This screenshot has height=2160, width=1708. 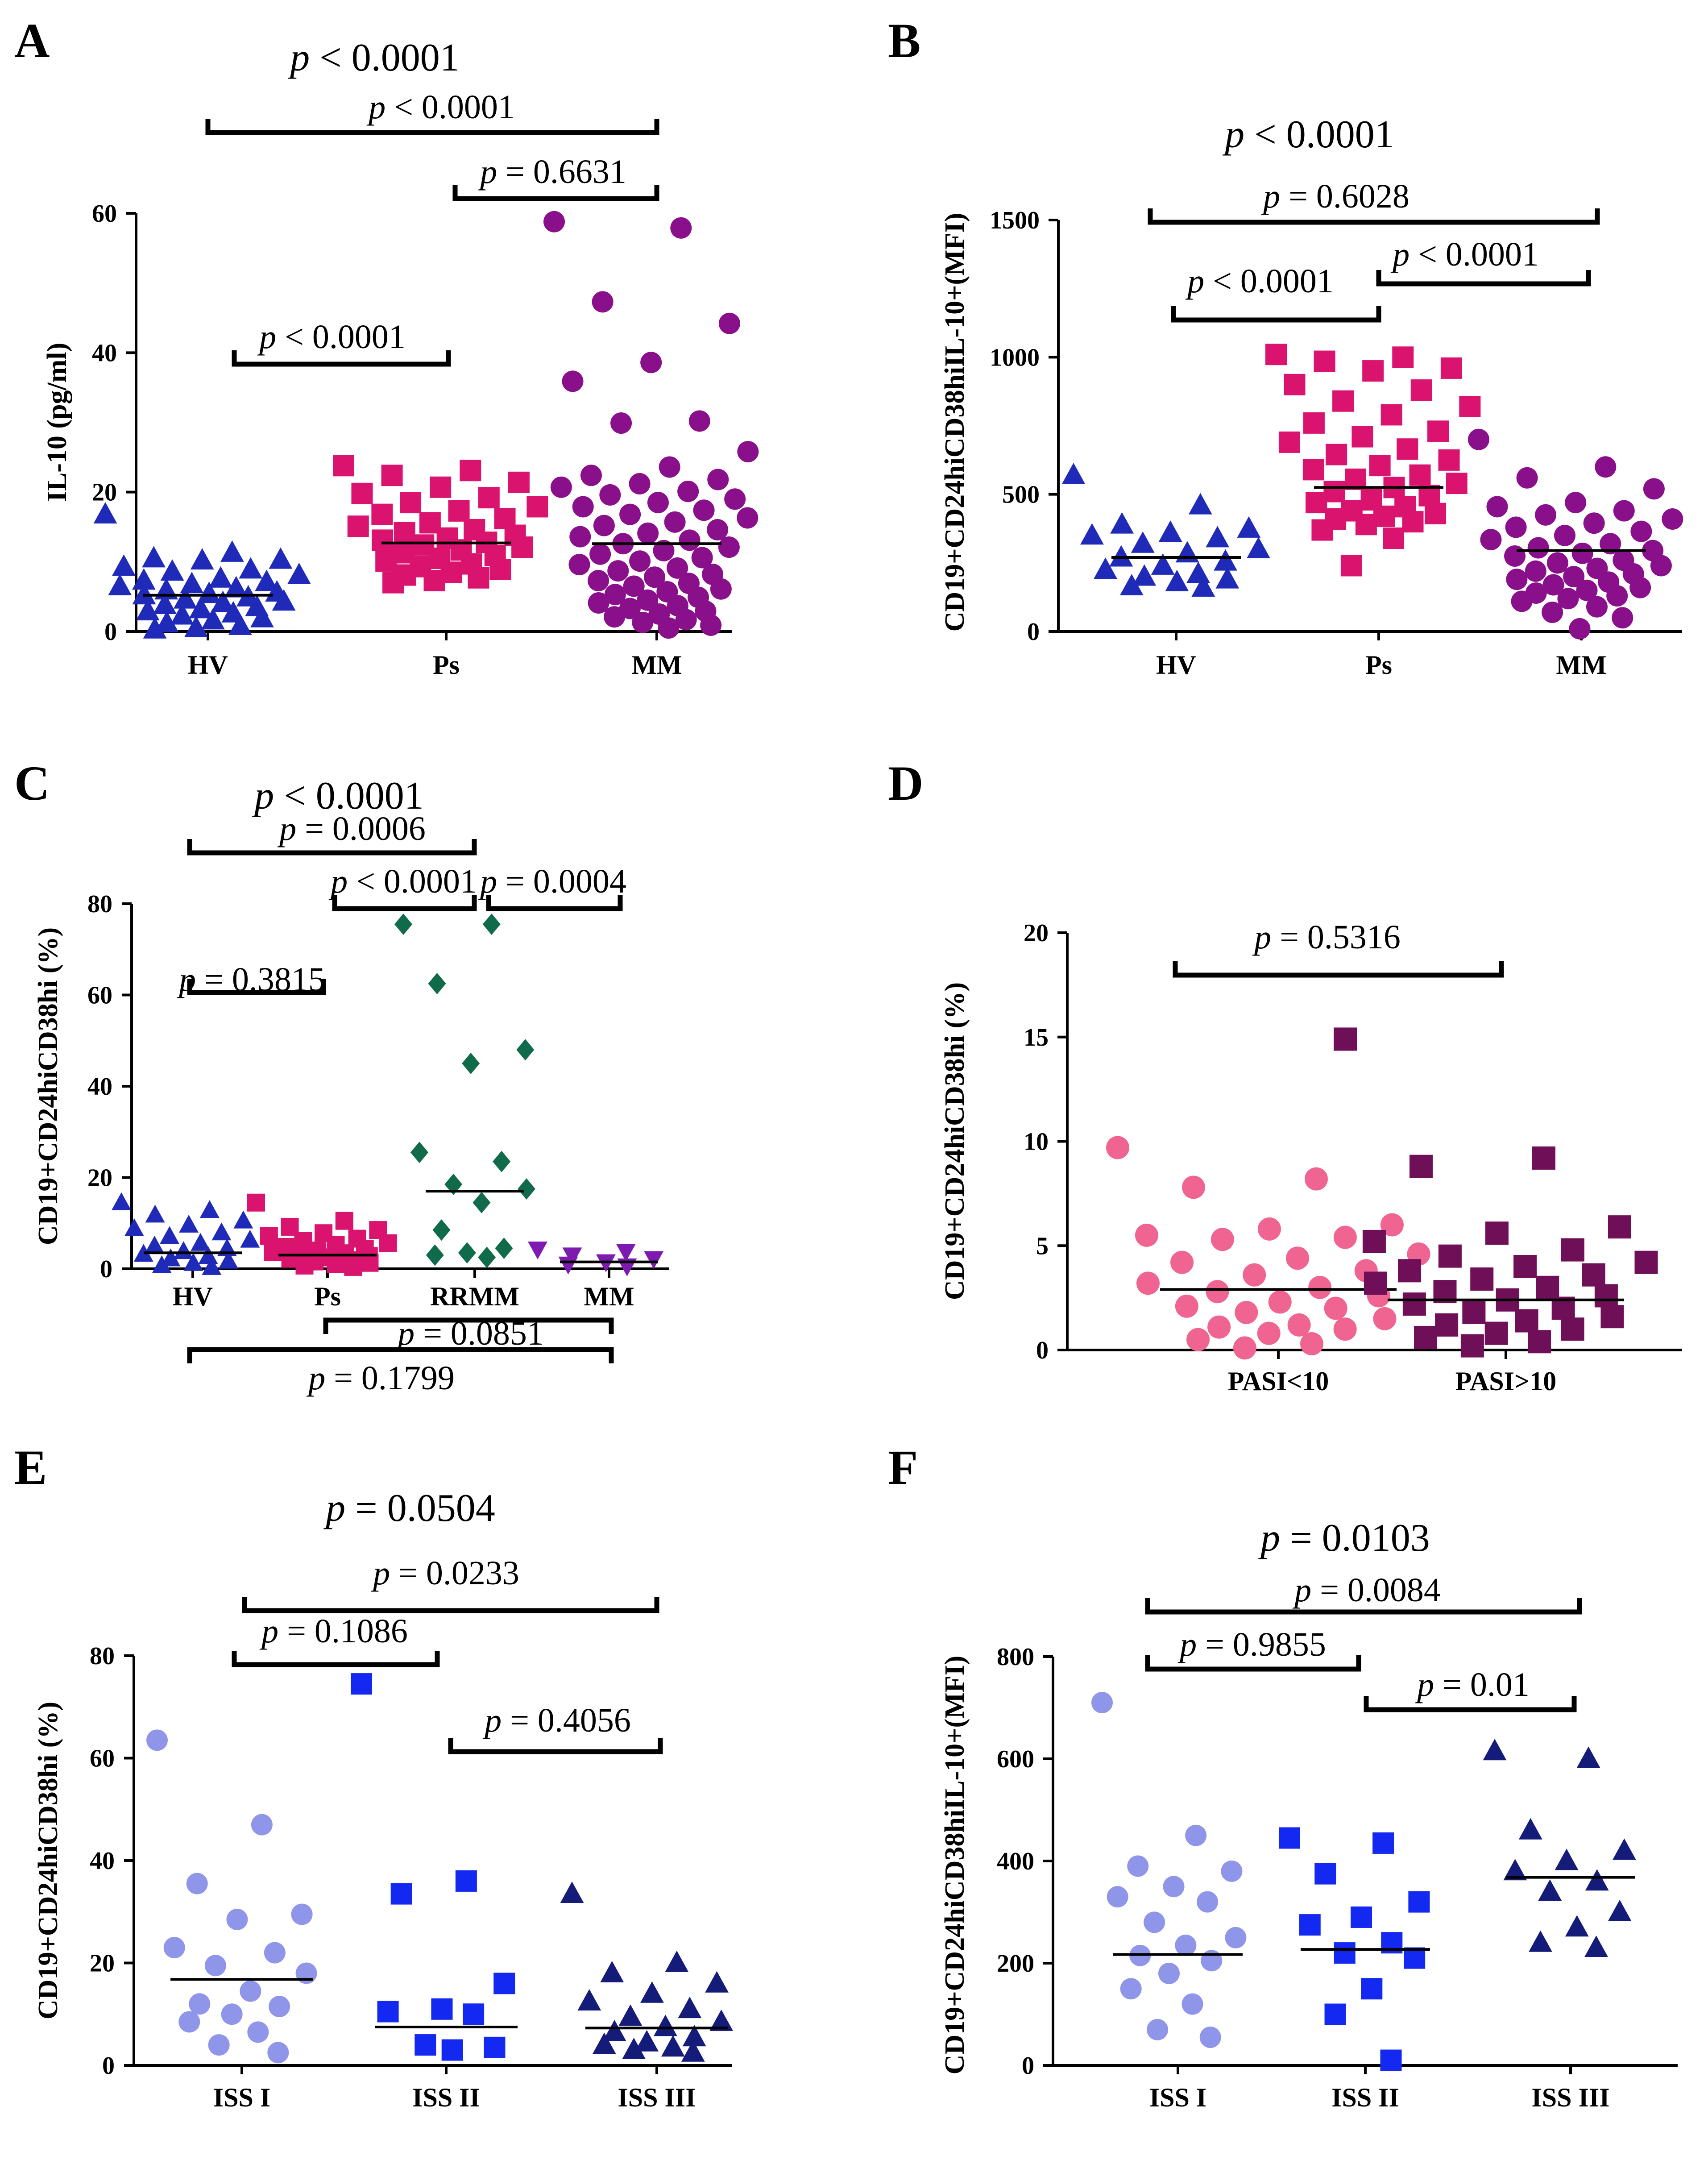 What do you see at coordinates (1367, 1590) in the screenshot?
I see `comparison-p-value: p = 0.0084` at bounding box center [1367, 1590].